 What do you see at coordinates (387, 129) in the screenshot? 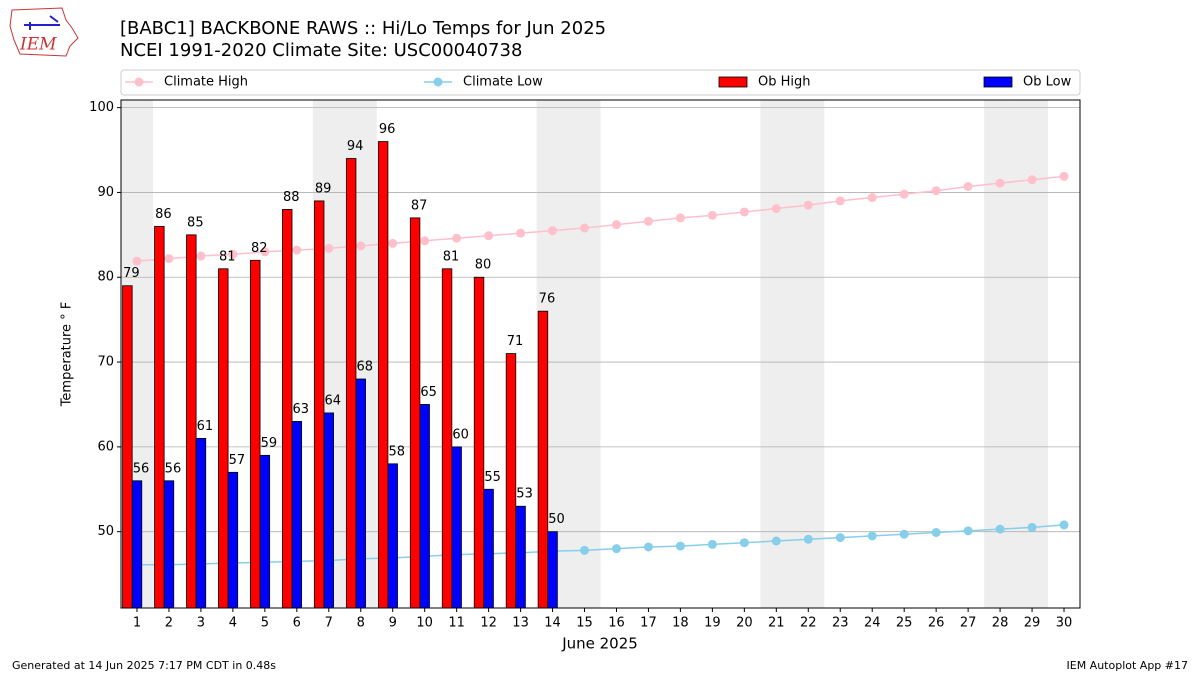
I see `data-label: 96` at bounding box center [387, 129].